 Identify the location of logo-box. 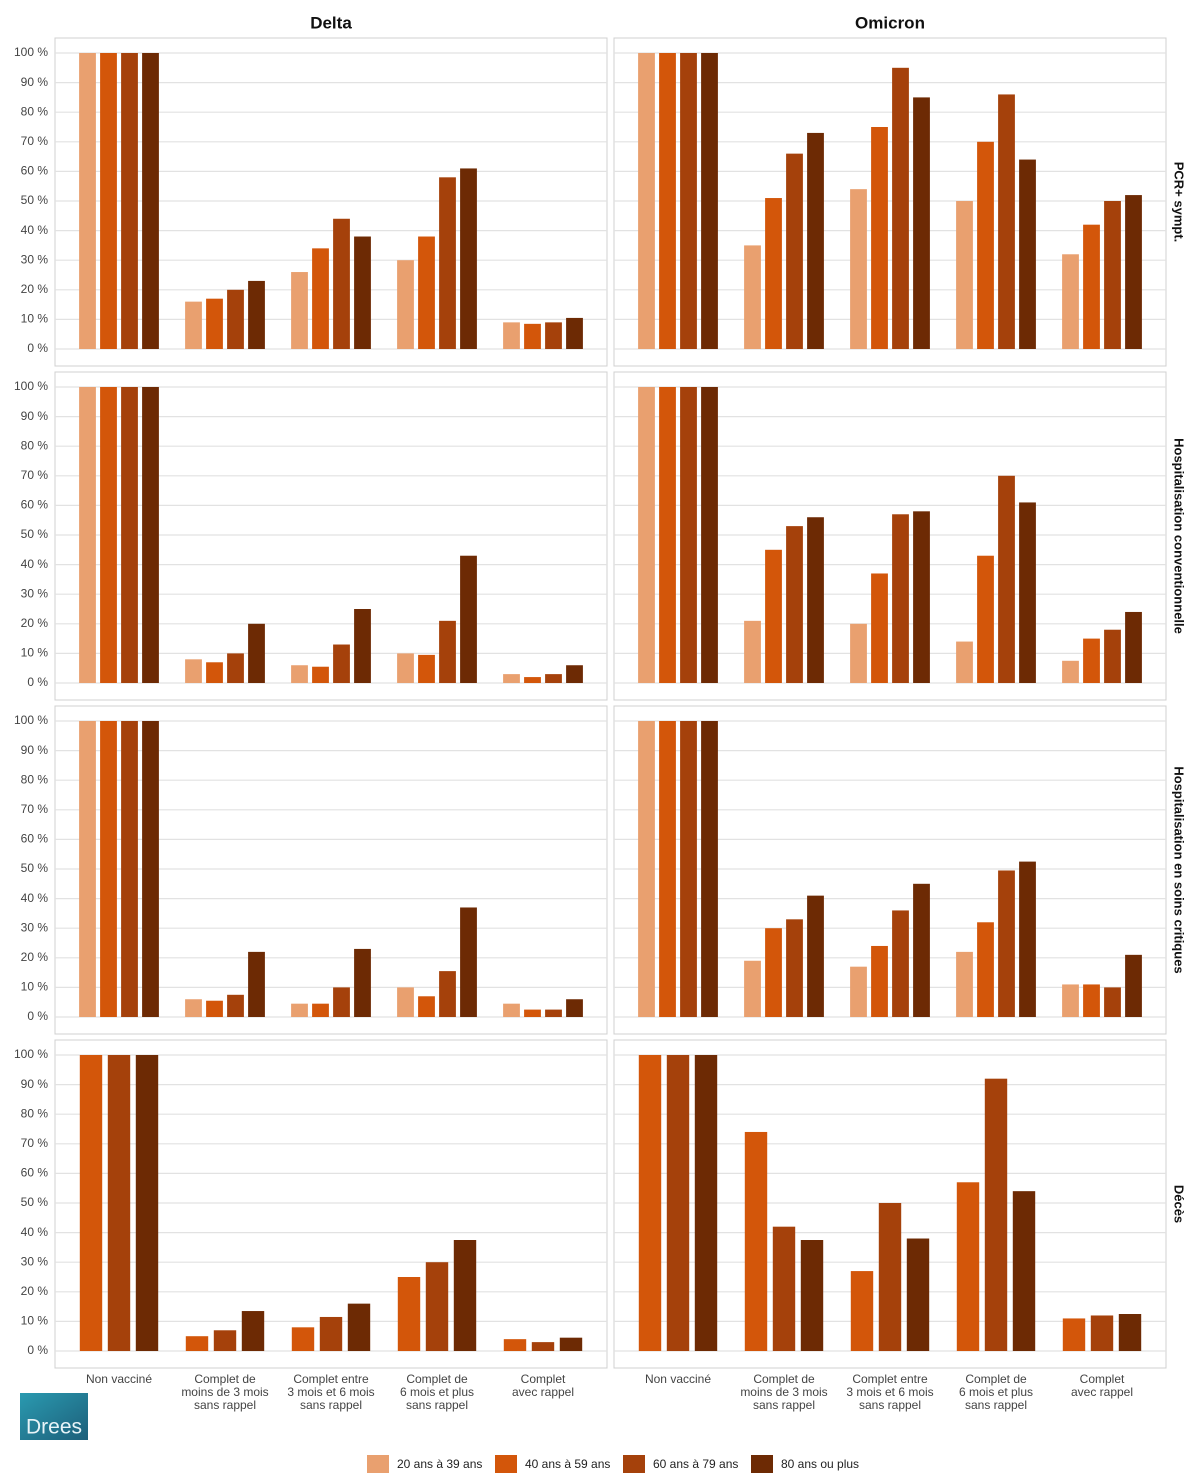
(54, 1416).